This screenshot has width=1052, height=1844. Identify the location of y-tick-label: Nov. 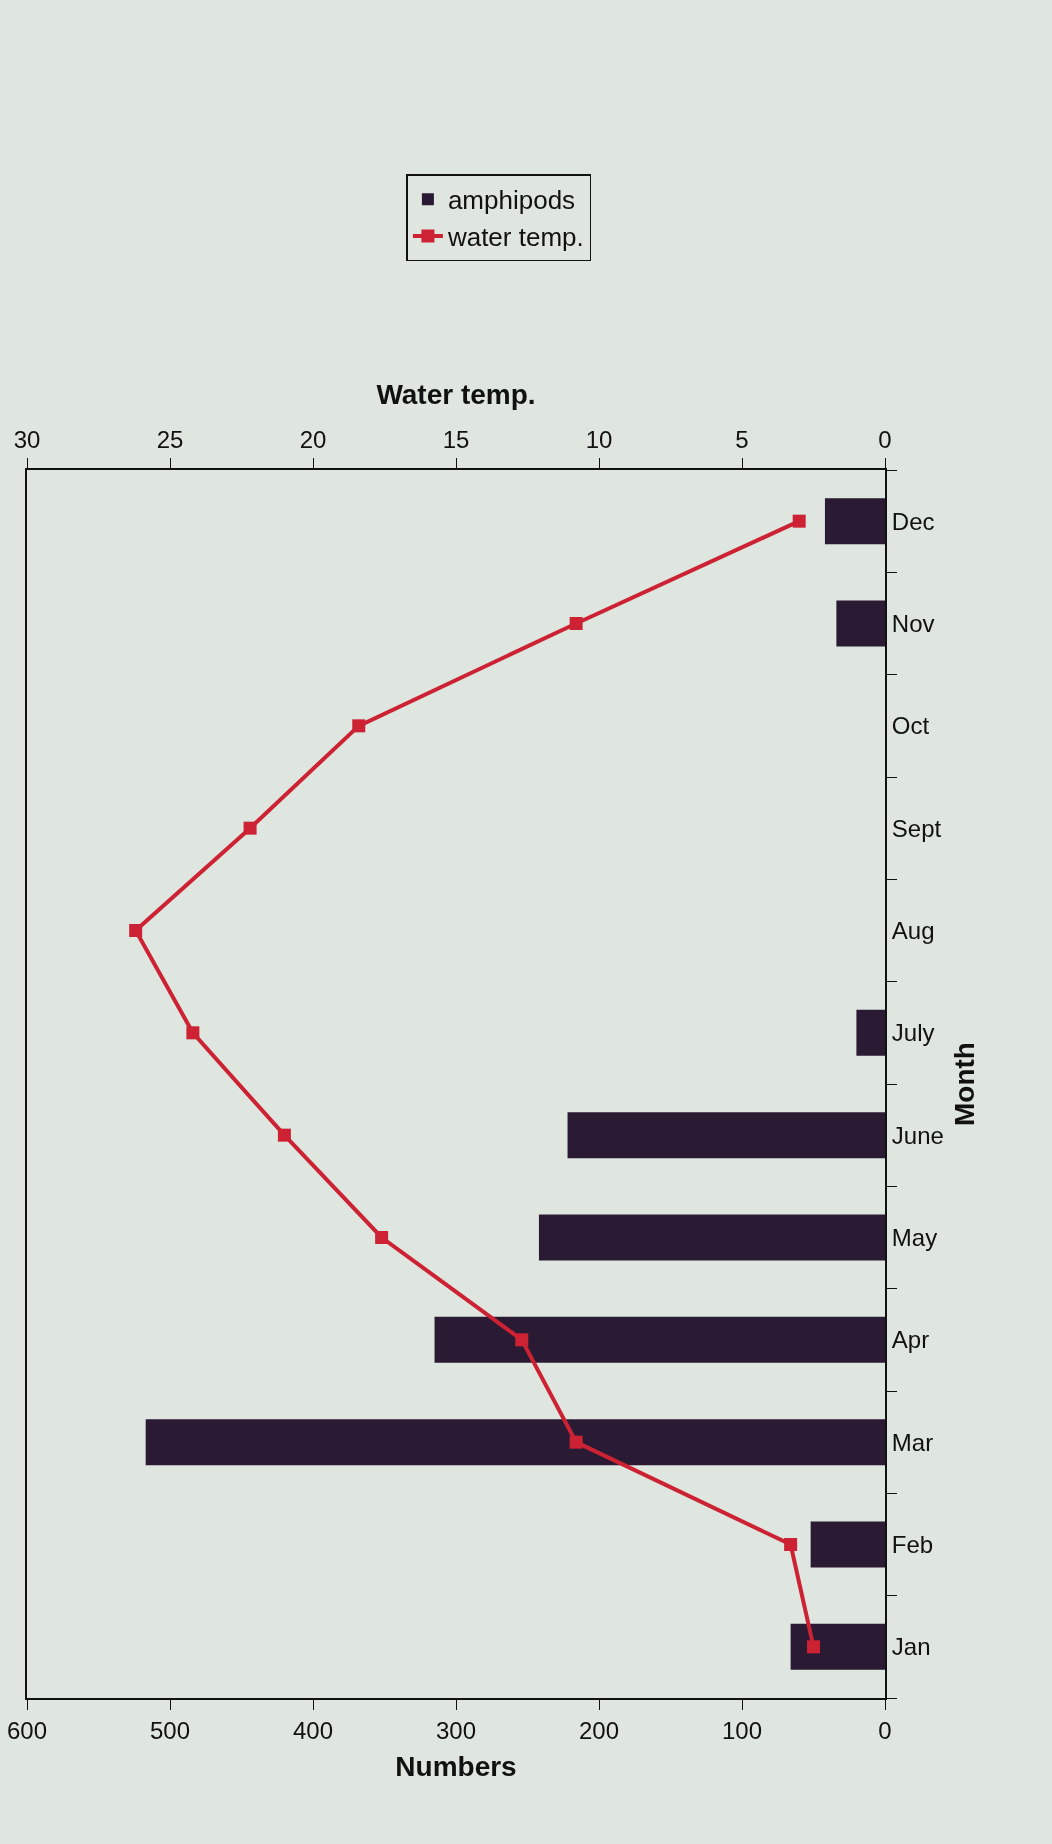
(913, 623).